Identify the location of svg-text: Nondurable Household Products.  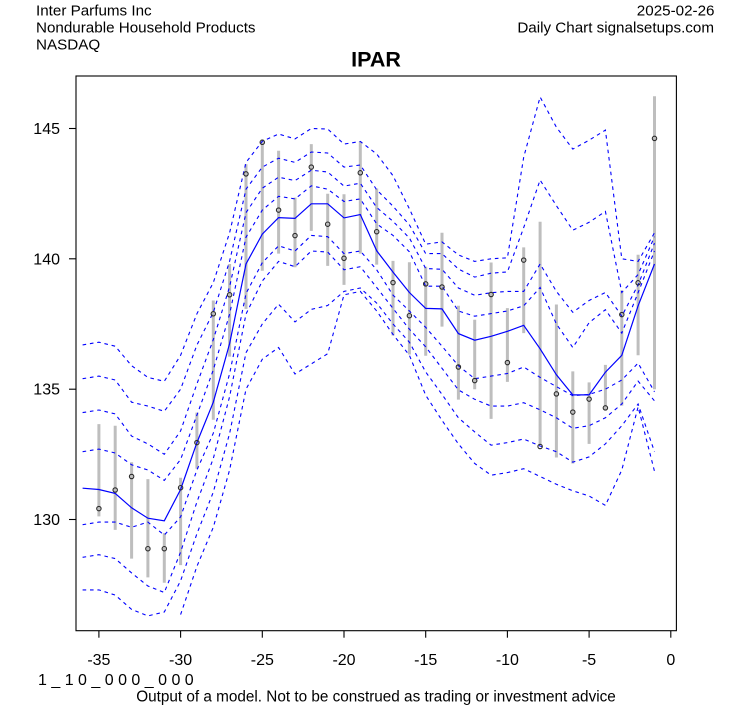
(146, 28).